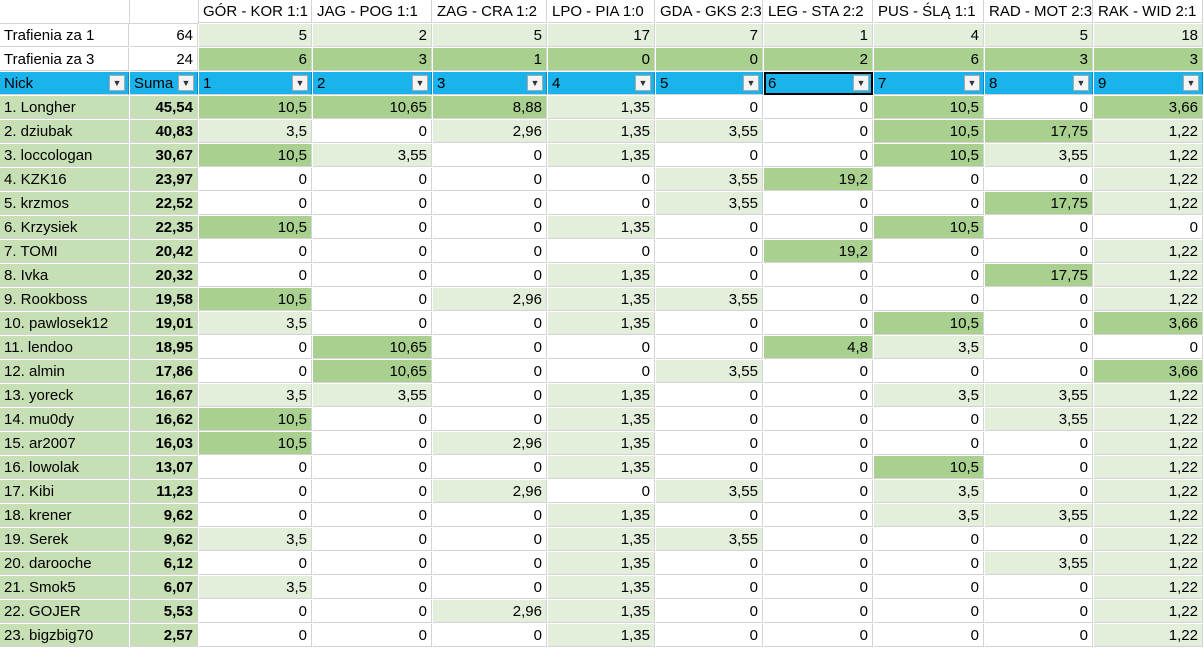 This screenshot has height=649, width=1204. Describe the element at coordinates (164, 347) in the screenshot. I see `player-sum: 18,95` at that location.